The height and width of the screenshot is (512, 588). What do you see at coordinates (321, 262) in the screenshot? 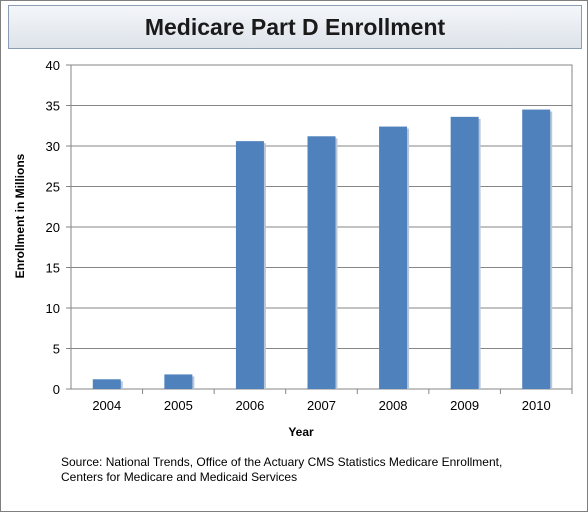
I see `bar-2007` at bounding box center [321, 262].